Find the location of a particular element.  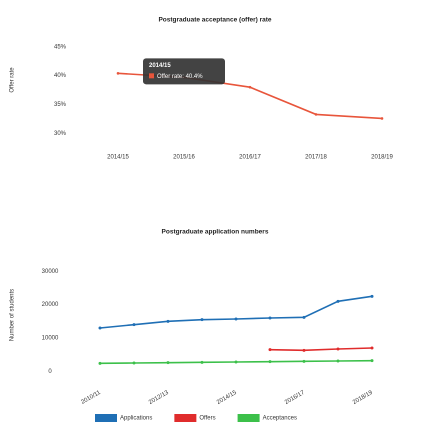

chart-title: Postgraduate application numbers is located at coordinates (215, 232).